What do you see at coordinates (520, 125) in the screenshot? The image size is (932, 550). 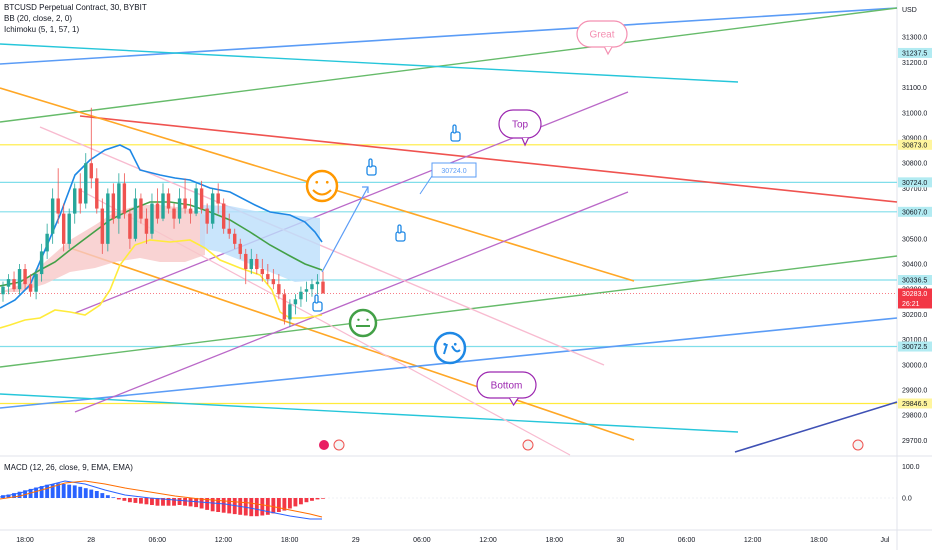 I see `top-label: Top` at bounding box center [520, 125].